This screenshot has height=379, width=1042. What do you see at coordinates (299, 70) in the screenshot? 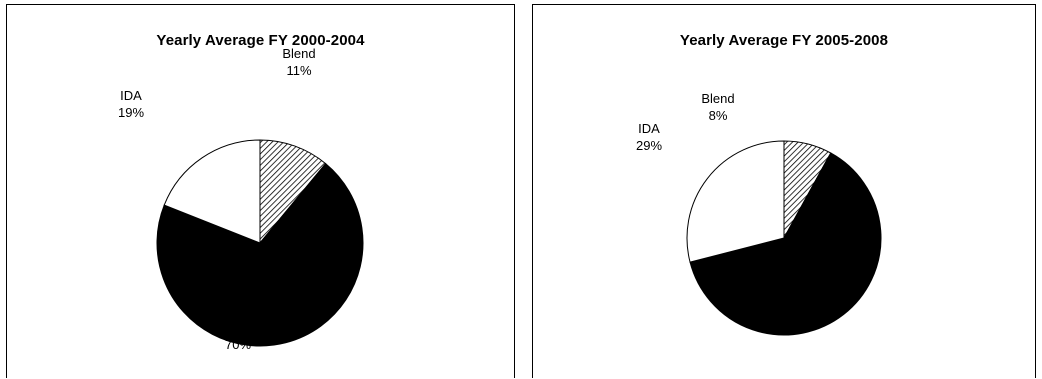
I see `slice-percent: 11%` at bounding box center [299, 70].